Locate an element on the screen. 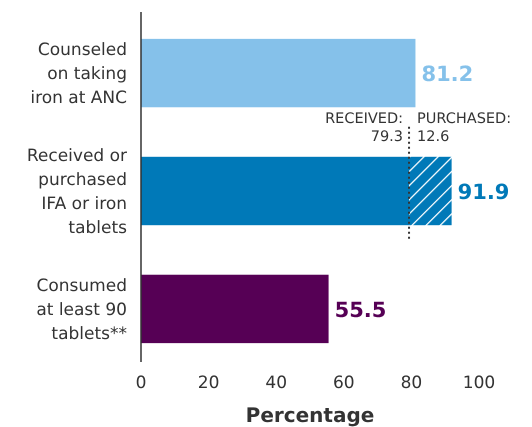 This screenshot has height=427, width=532. total-label: 91.9 is located at coordinates (484, 192).